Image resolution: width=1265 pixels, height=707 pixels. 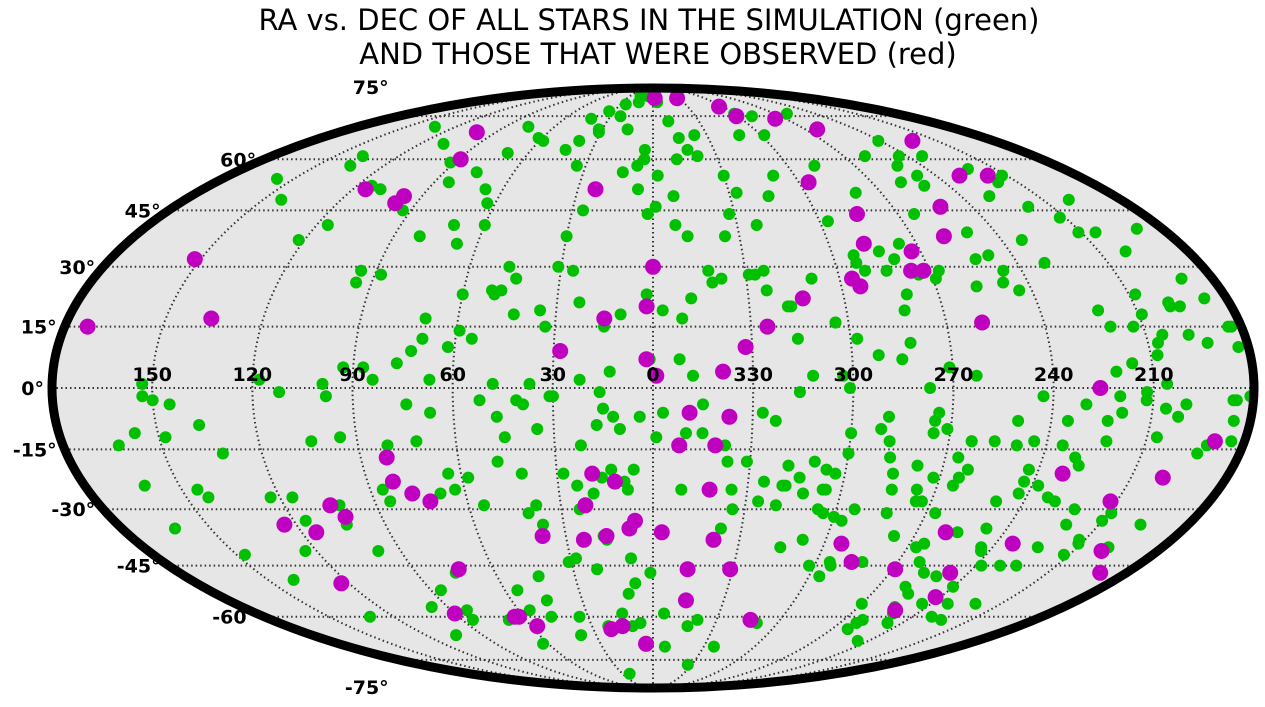 I want to click on dec-tick-label: 0°, so click(x=32, y=389).